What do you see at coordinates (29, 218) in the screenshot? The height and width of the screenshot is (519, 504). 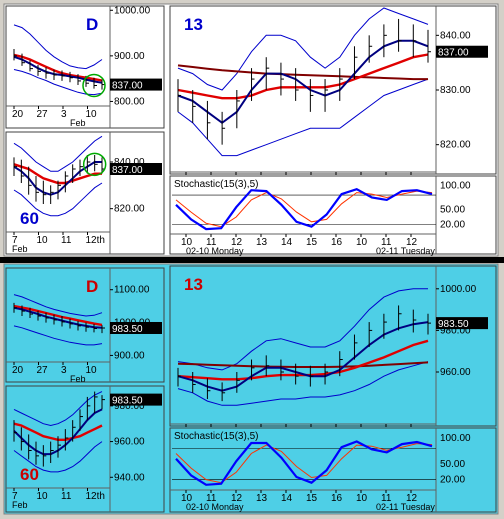 I see `timeframe-label: 60` at bounding box center [29, 218].